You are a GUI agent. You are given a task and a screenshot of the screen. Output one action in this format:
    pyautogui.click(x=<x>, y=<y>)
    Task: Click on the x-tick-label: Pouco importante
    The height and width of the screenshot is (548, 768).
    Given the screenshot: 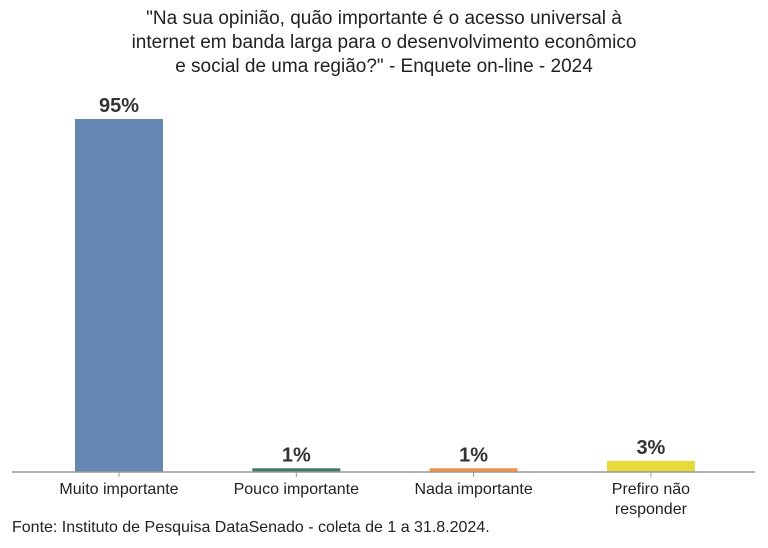 What is the action you would take?
    pyautogui.click(x=297, y=489)
    